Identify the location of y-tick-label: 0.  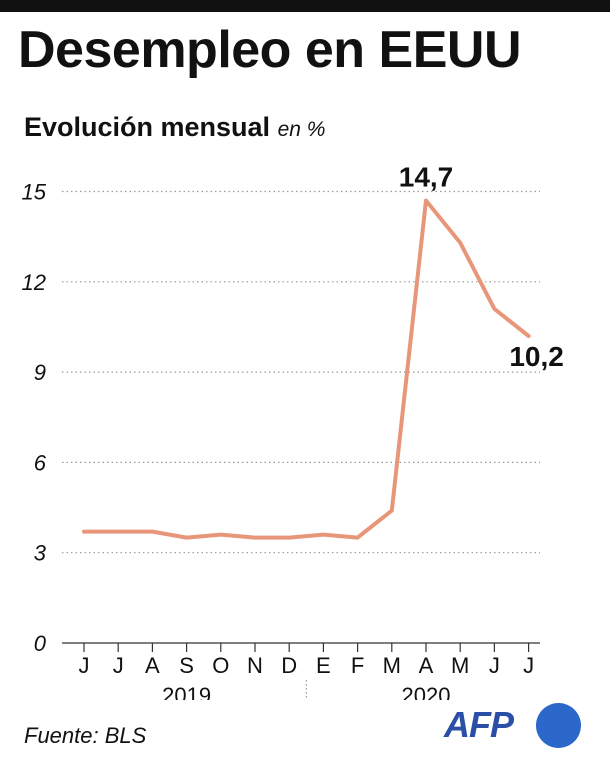
(40, 643).